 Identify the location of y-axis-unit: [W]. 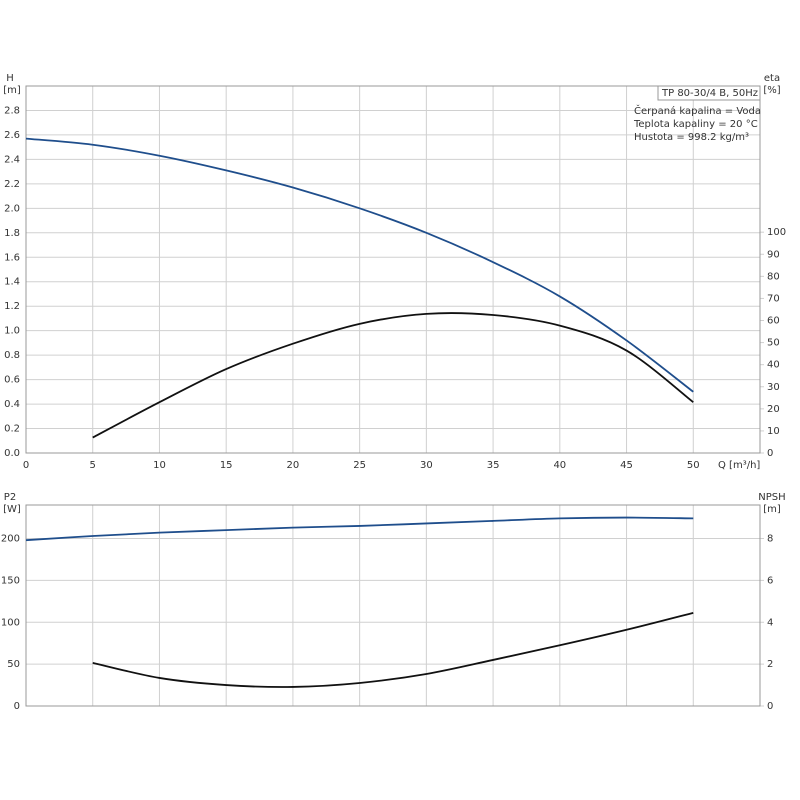
(12, 509).